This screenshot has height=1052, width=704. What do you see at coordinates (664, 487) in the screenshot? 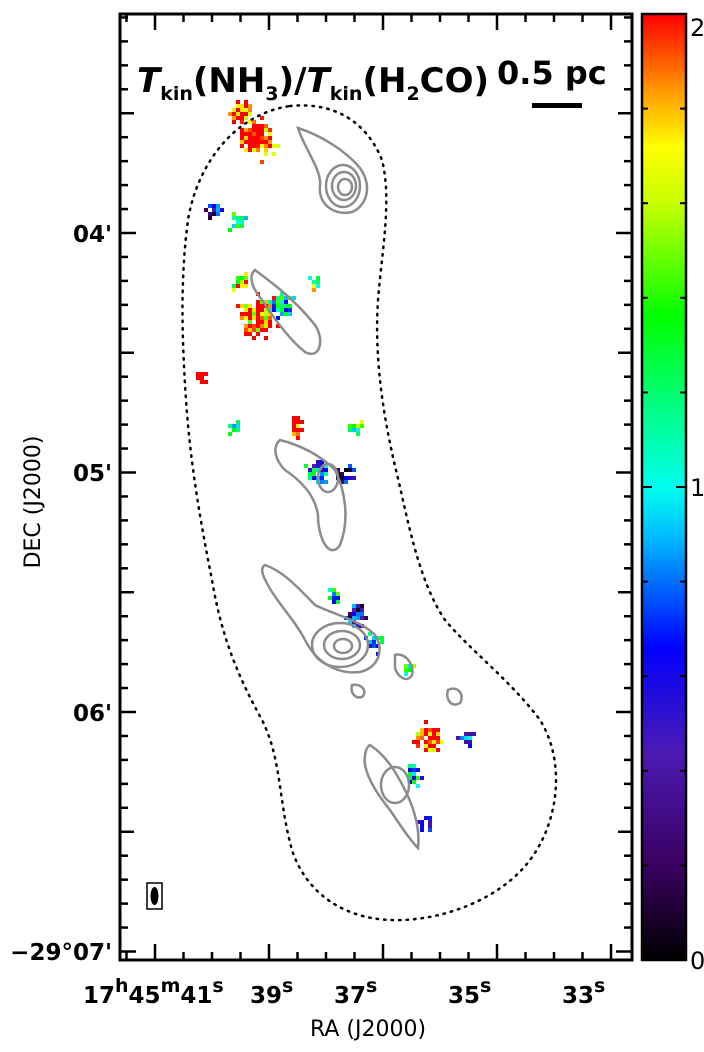
I see `colorbar-ticks` at bounding box center [664, 487].